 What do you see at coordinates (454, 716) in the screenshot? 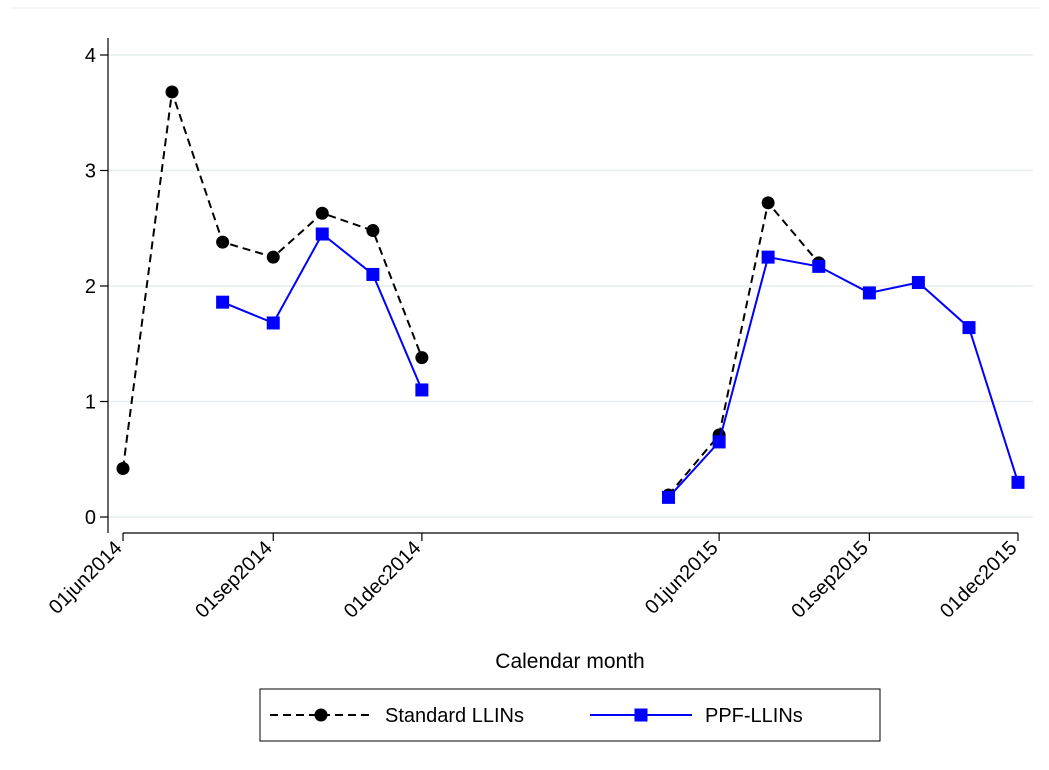
I see `legend-label: Standard LLINs` at bounding box center [454, 716].